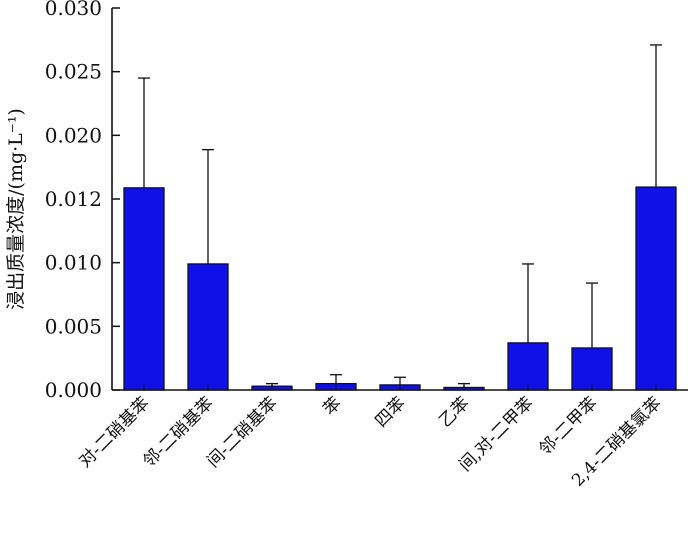 Image resolution: width=700 pixels, height=546 pixels. What do you see at coordinates (73, 390) in the screenshot?
I see `y-tick-label: 0.000` at bounding box center [73, 390].